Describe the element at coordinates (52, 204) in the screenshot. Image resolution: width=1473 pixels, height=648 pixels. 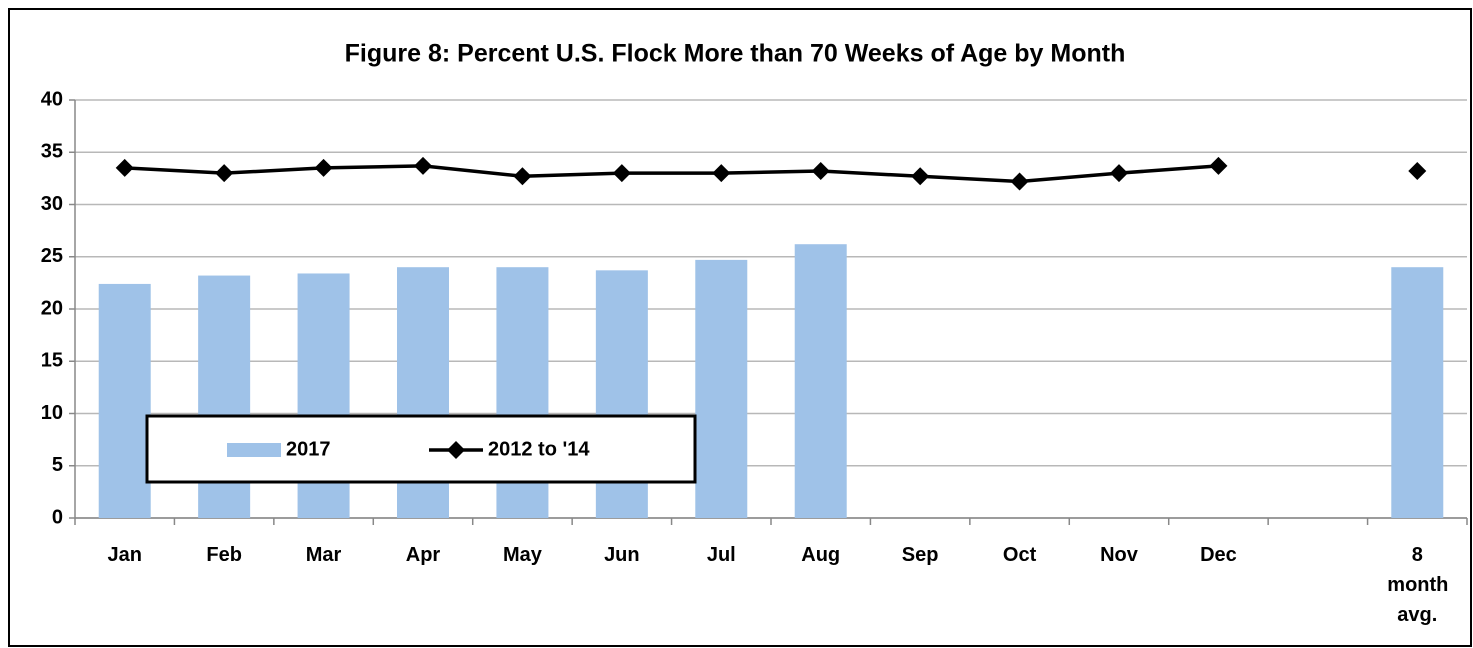
I see `y-tick-label: 30` at that location.